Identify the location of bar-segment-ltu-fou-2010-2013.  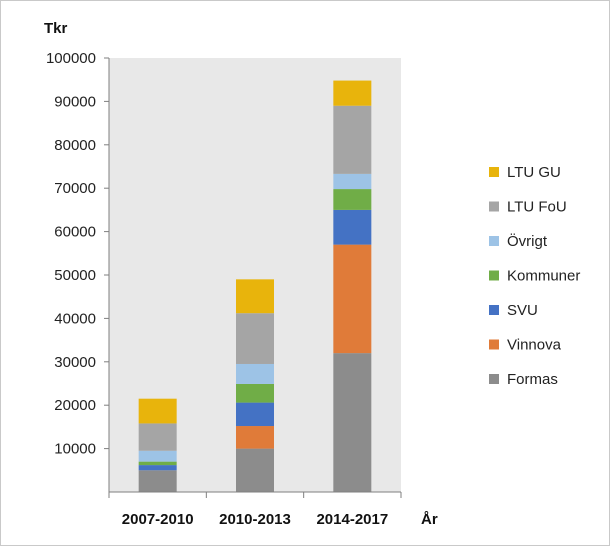
(255, 338).